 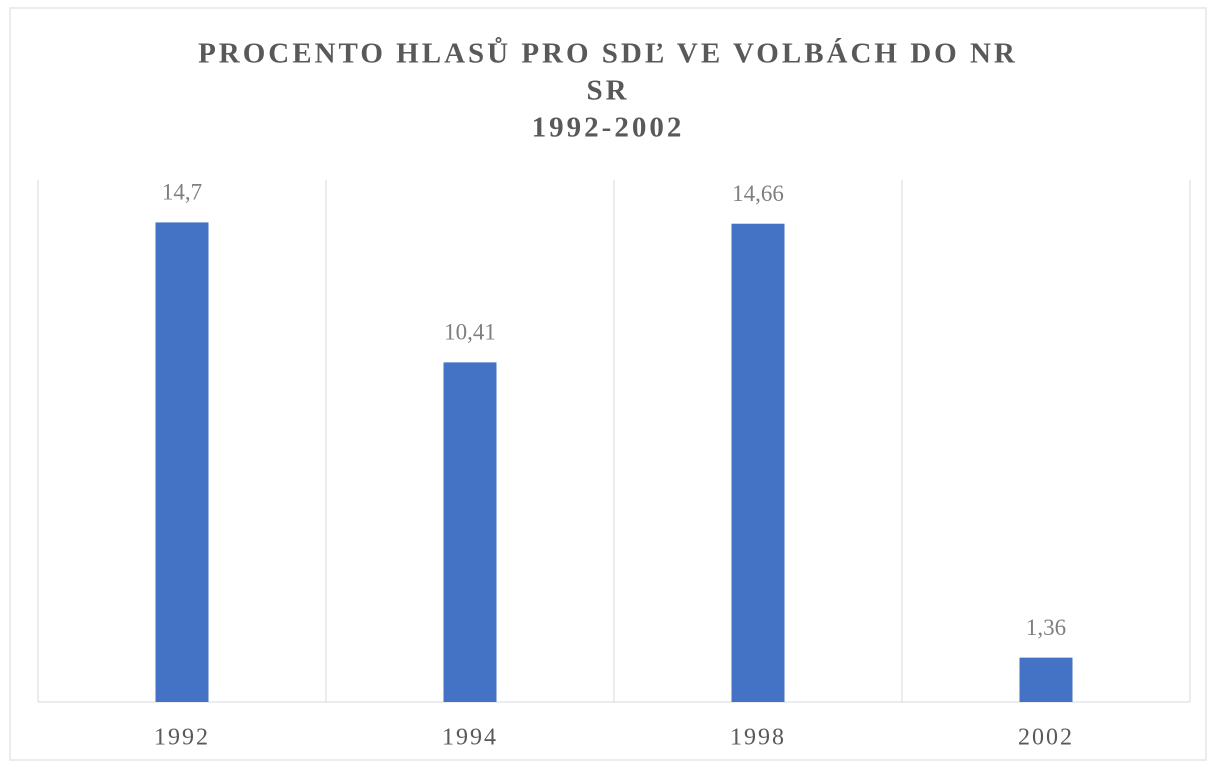 I want to click on x-tick-label: 1994, so click(x=470, y=738).